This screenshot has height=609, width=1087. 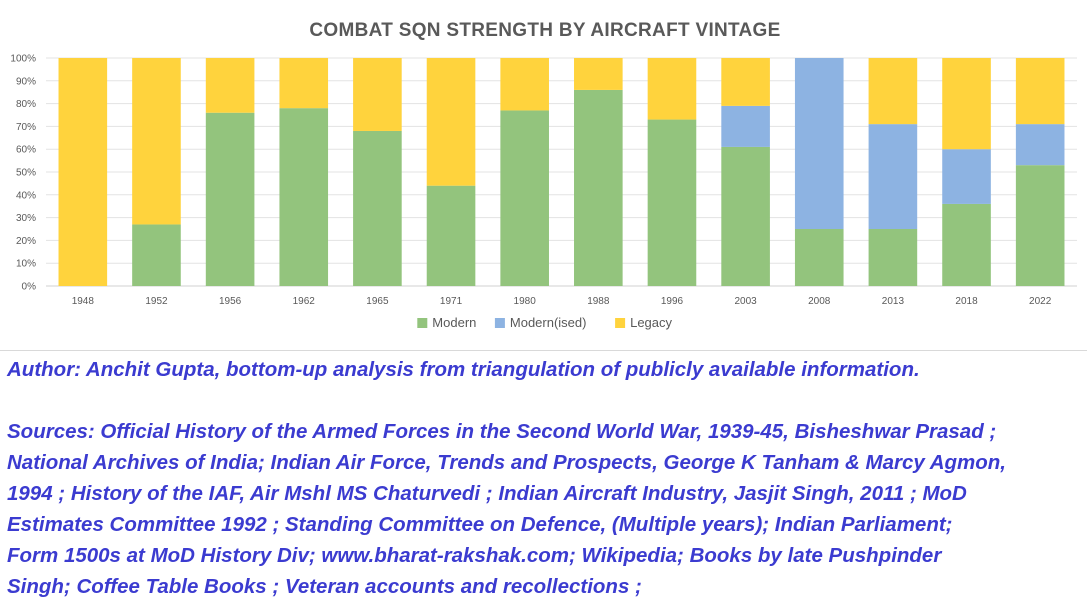 What do you see at coordinates (26, 264) in the screenshot?
I see `y-tick-label: 10%` at bounding box center [26, 264].